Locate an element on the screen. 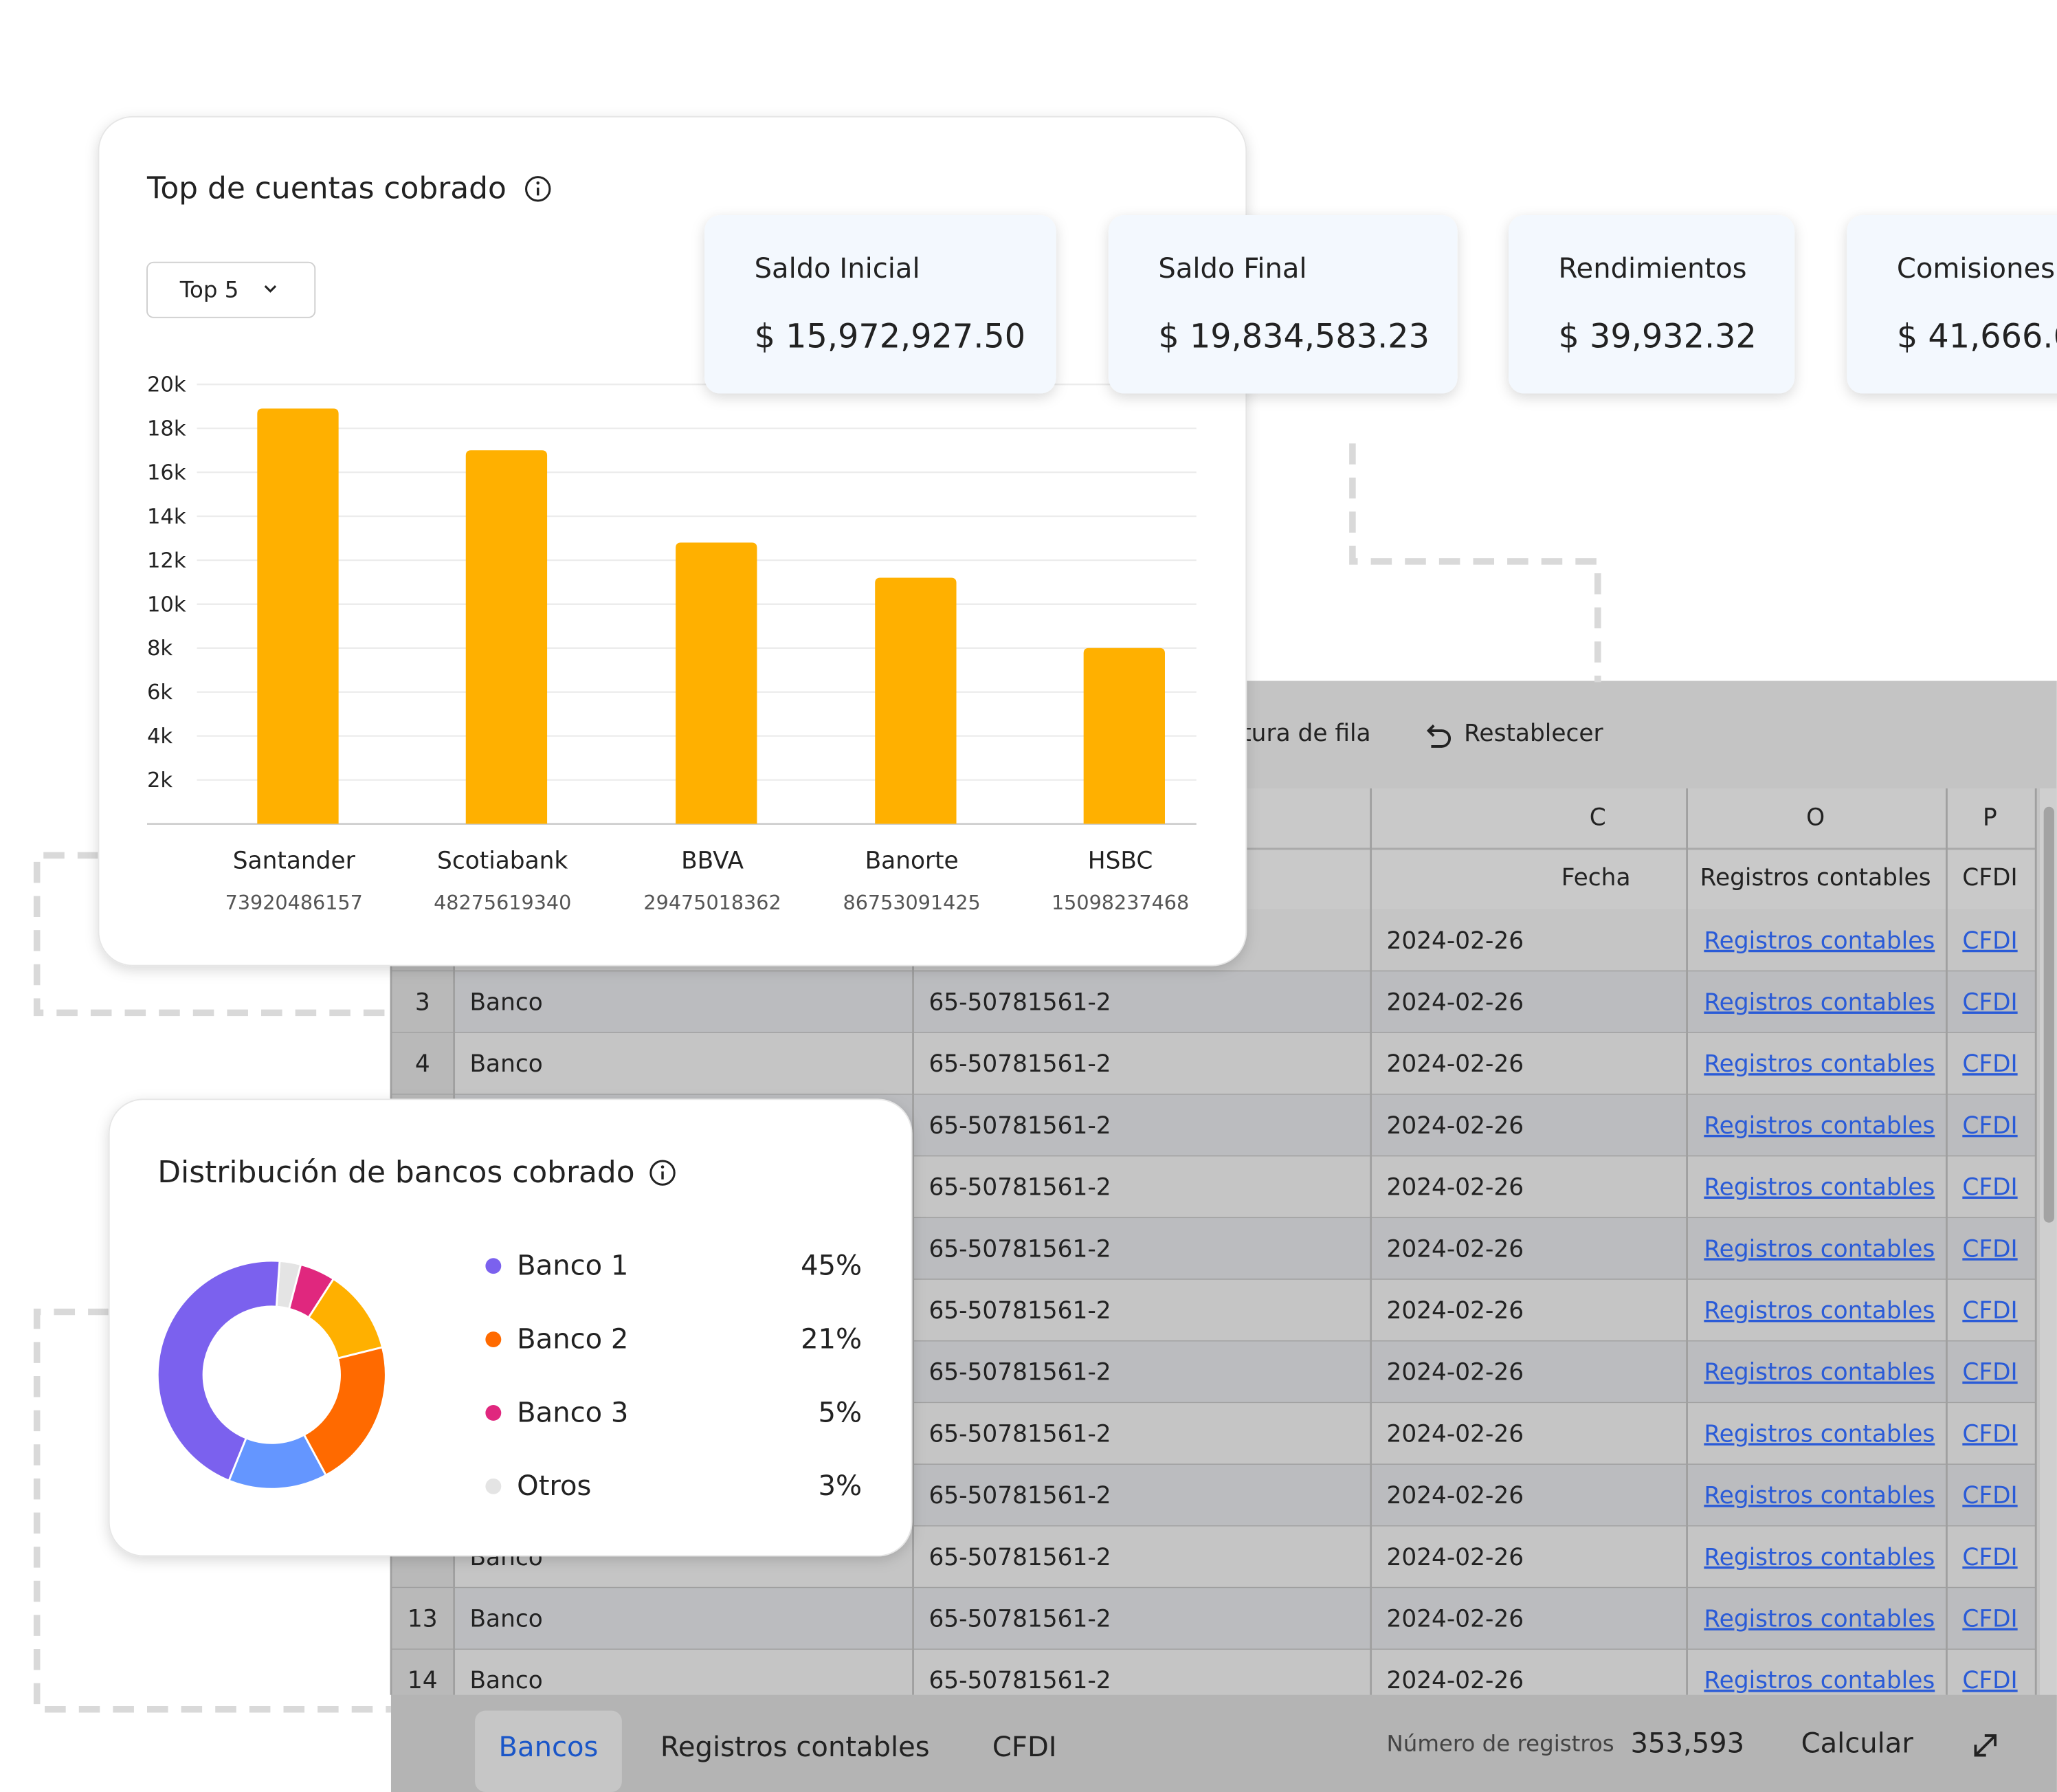  stat-value: $ 15,972,927.50 is located at coordinates (890, 336).